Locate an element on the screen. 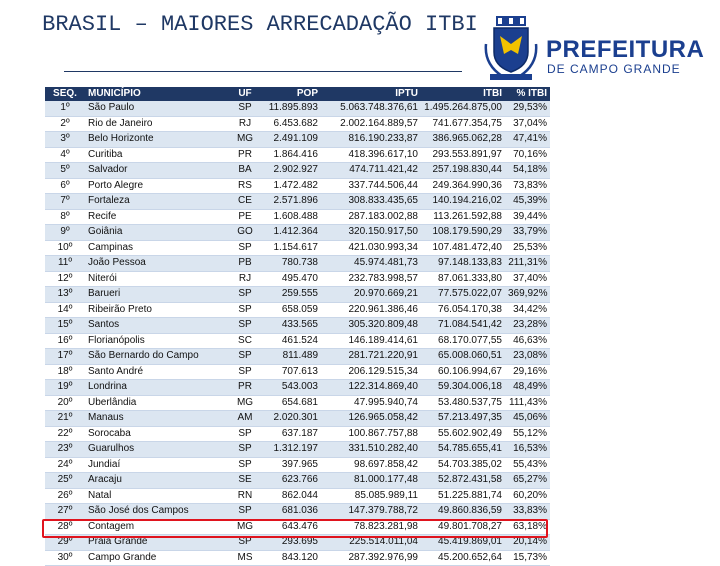 The height and width of the screenshot is (566, 720). table-cell: 13º is located at coordinates (65, 294).